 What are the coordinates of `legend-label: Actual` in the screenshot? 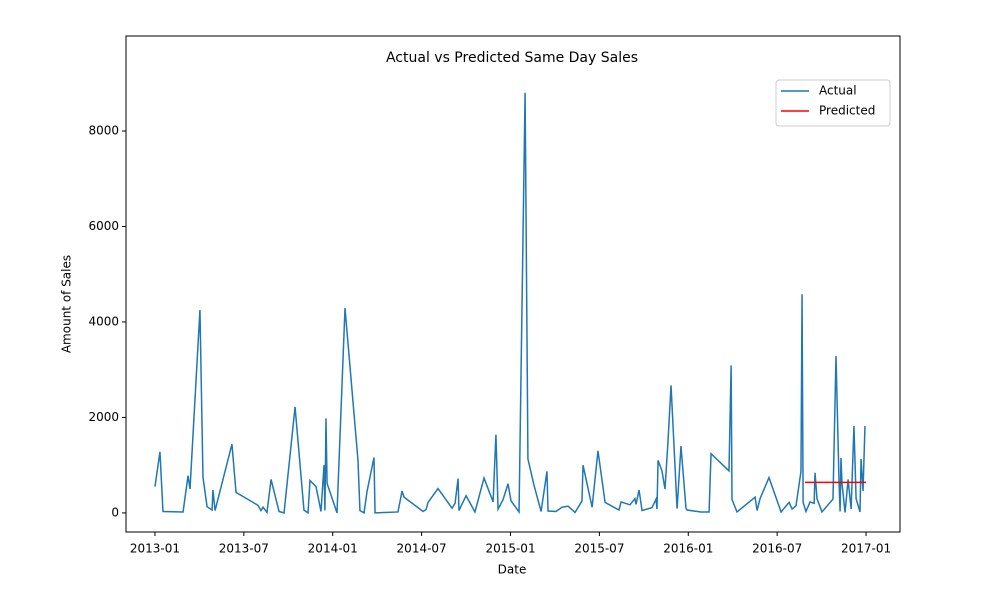 It's located at (838, 91).